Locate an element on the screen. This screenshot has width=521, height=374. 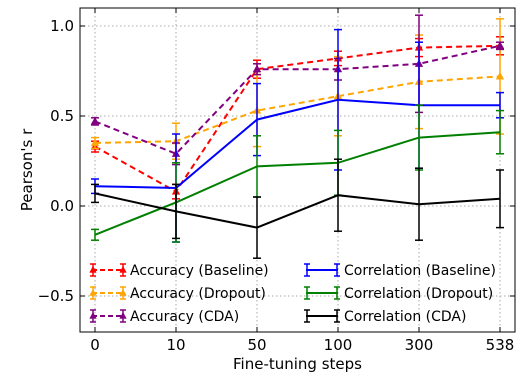
y-axis-label: Pearson's r is located at coordinates (27, 169).